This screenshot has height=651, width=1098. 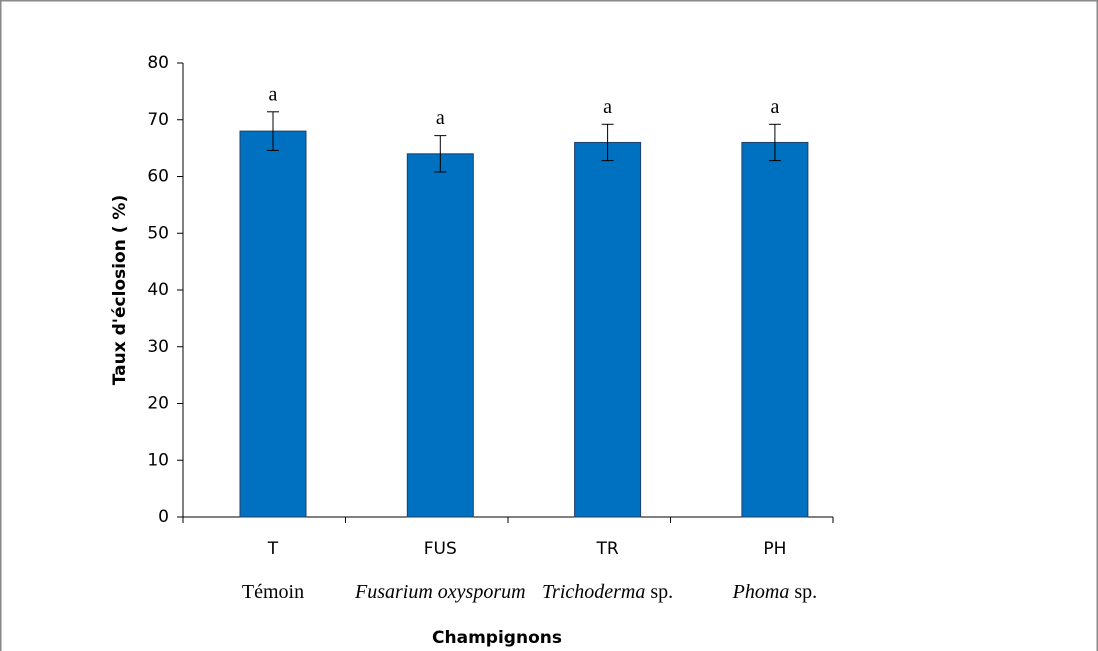 I want to click on label-part: Phoma, so click(x=761, y=592).